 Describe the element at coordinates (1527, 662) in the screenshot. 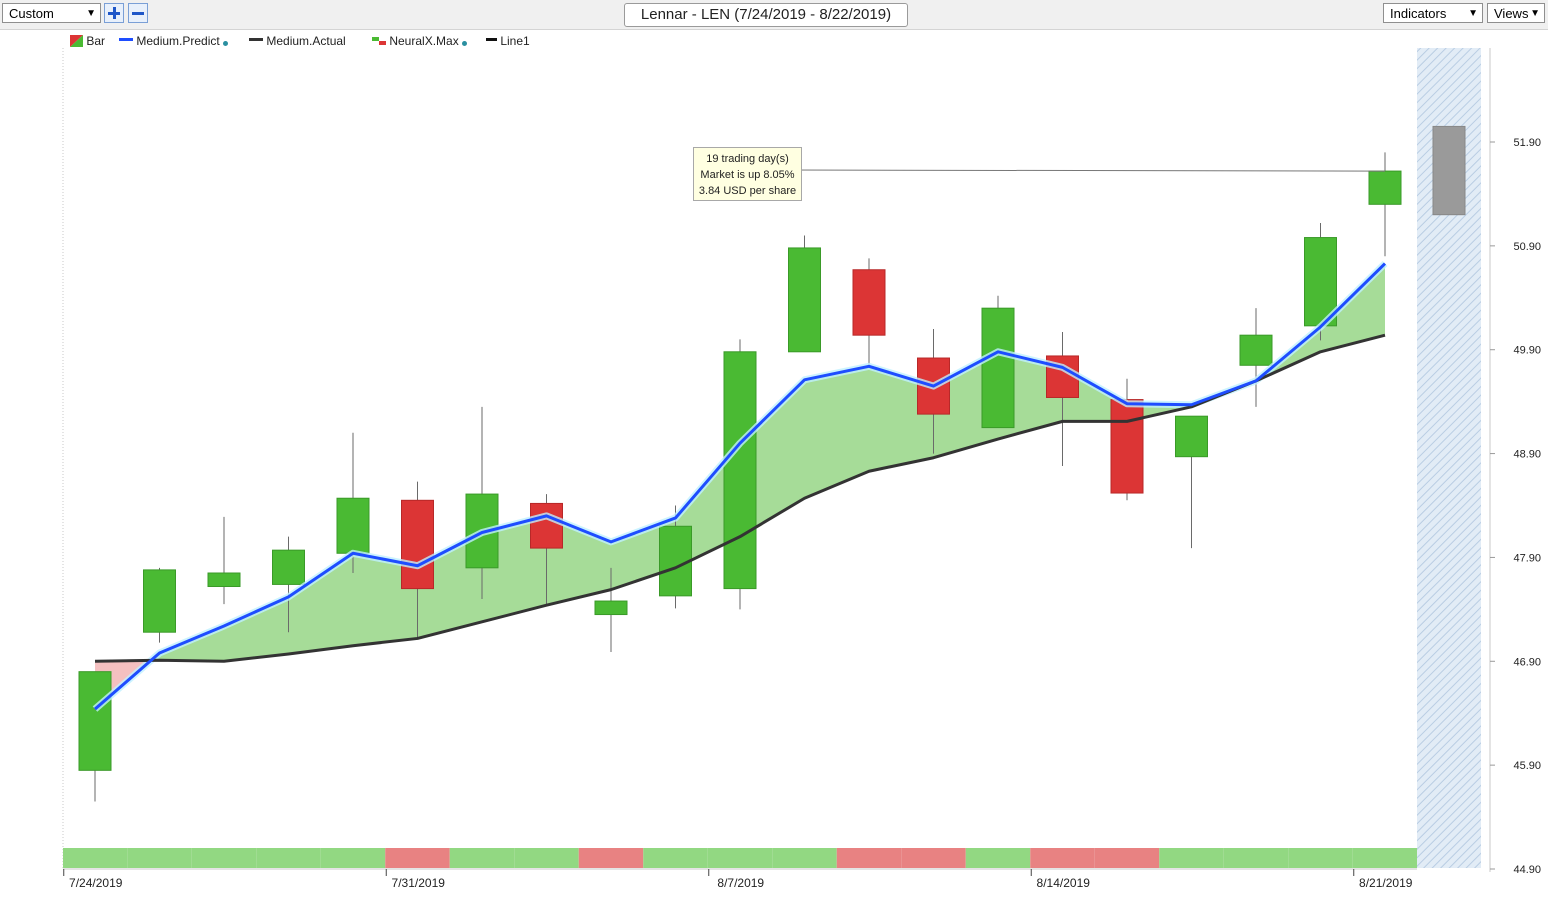

I see `y-tick-label: 46.90` at that location.